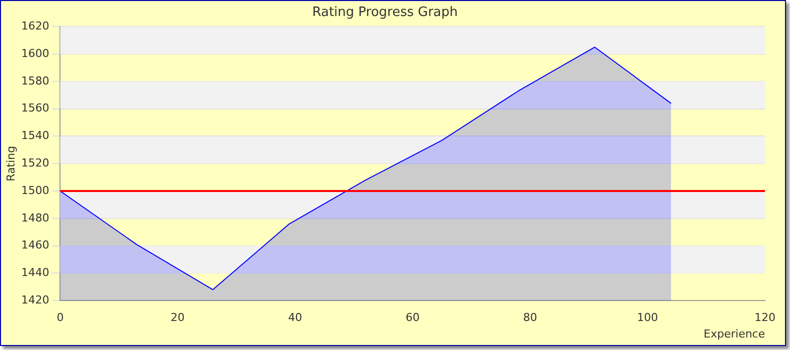 The width and height of the screenshot is (790, 350). Describe the element at coordinates (60, 317) in the screenshot. I see `x-tick-label: 0` at that location.